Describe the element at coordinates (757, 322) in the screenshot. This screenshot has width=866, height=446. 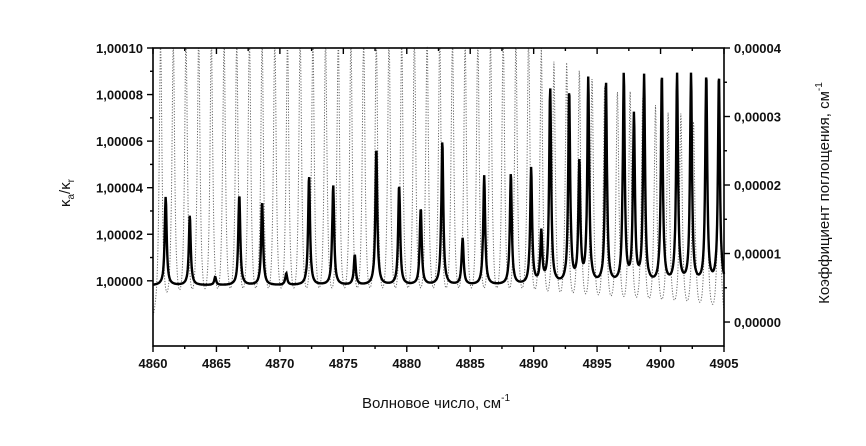
I see `y-right-tick-label: 0,00000` at that location.